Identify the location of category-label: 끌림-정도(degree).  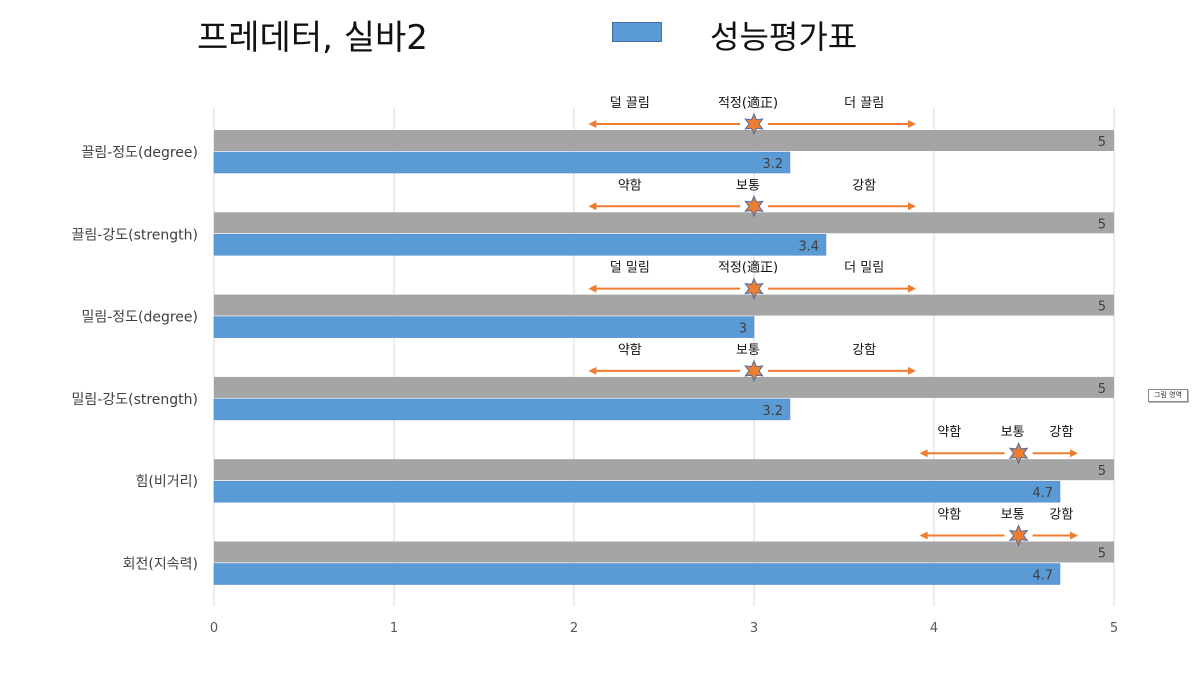
(139, 153).